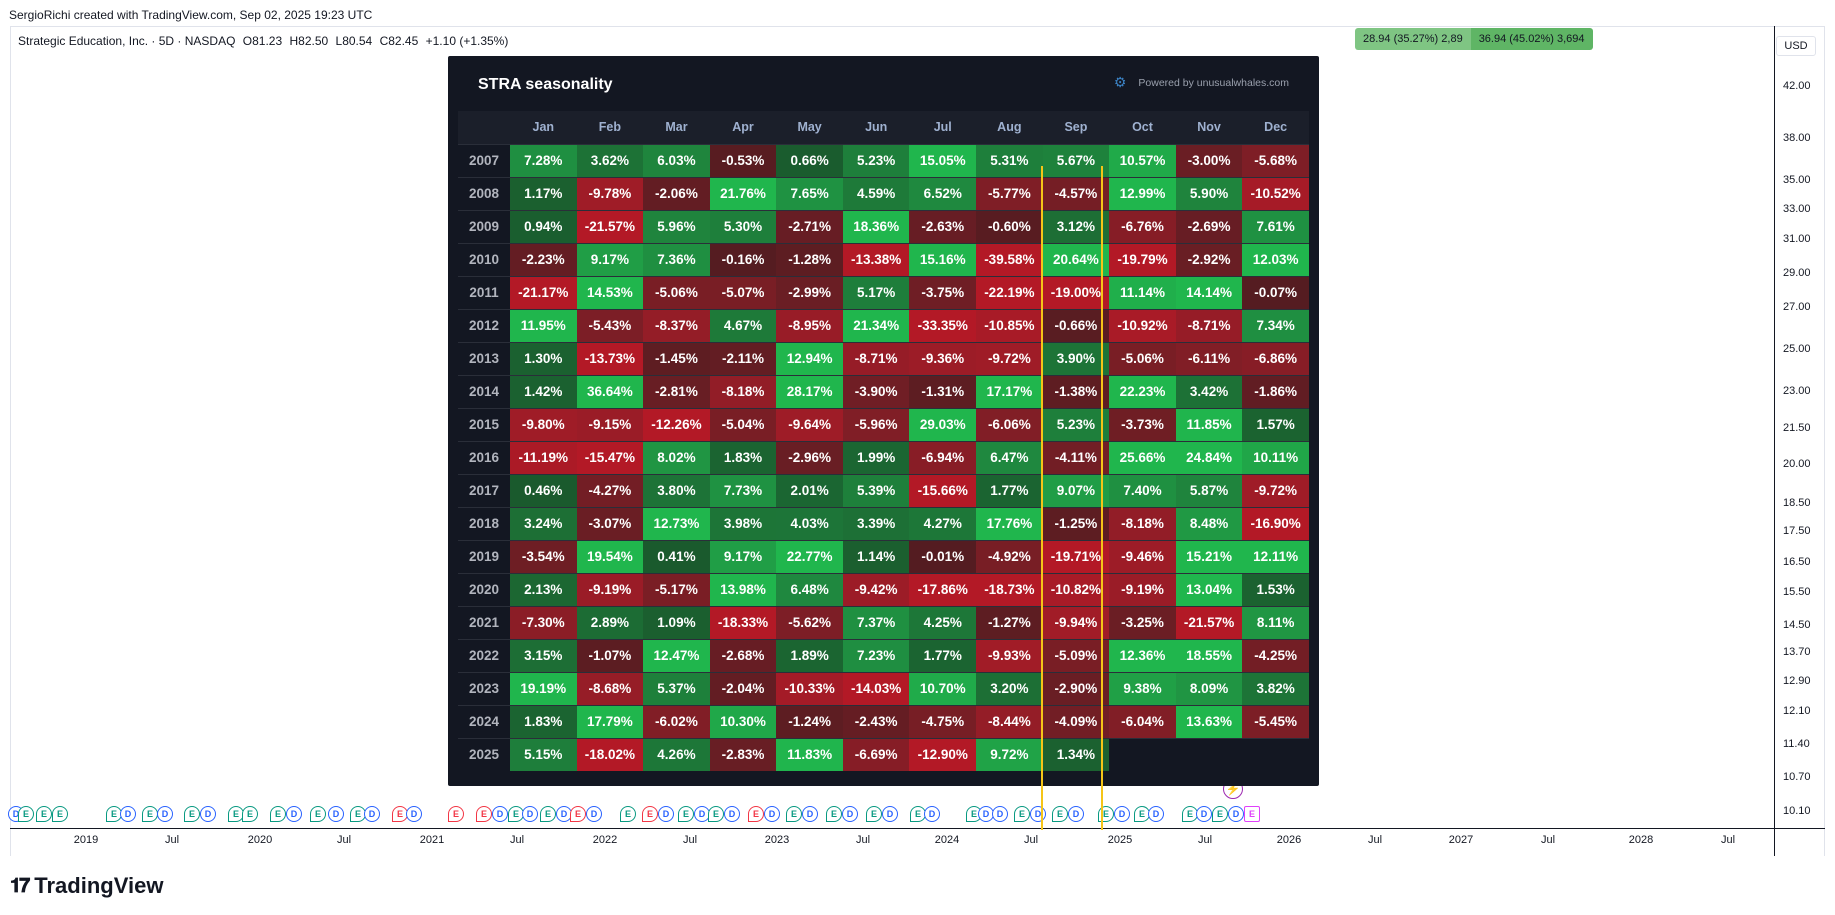 The width and height of the screenshot is (1835, 915). I want to click on return-cell: -8.44%, so click(1009, 722).